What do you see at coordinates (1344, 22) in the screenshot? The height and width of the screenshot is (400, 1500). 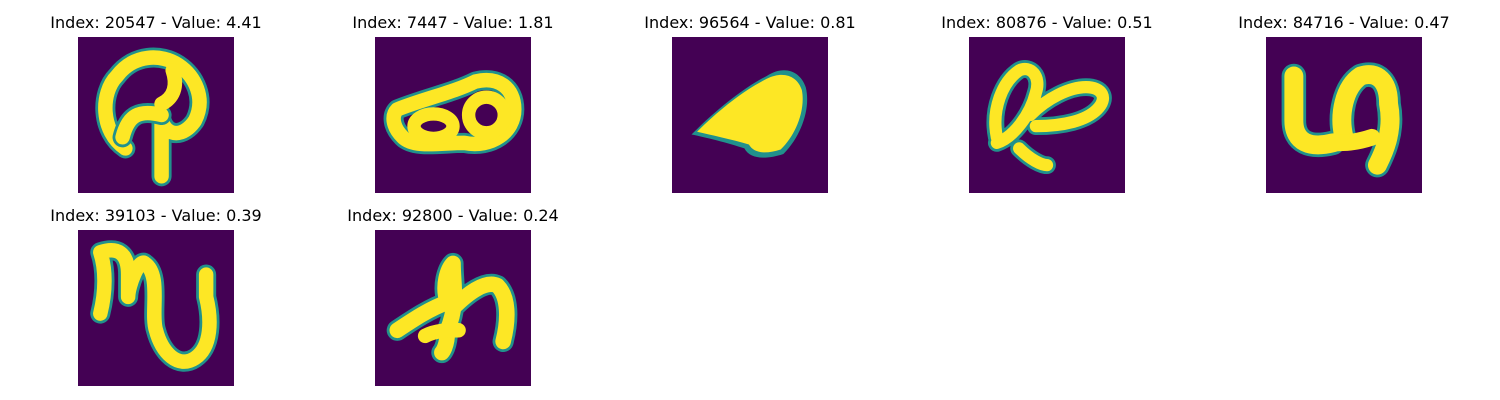 I see `panel-title: Index: 84716 - Value: 0.47` at bounding box center [1344, 22].